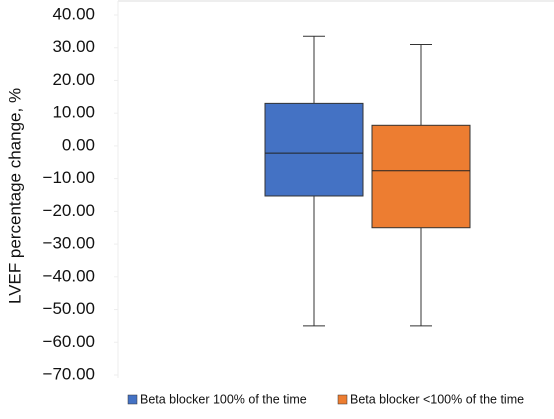 This screenshot has height=419, width=554. I want to click on y-tick-label: 40.00, so click(73, 13).